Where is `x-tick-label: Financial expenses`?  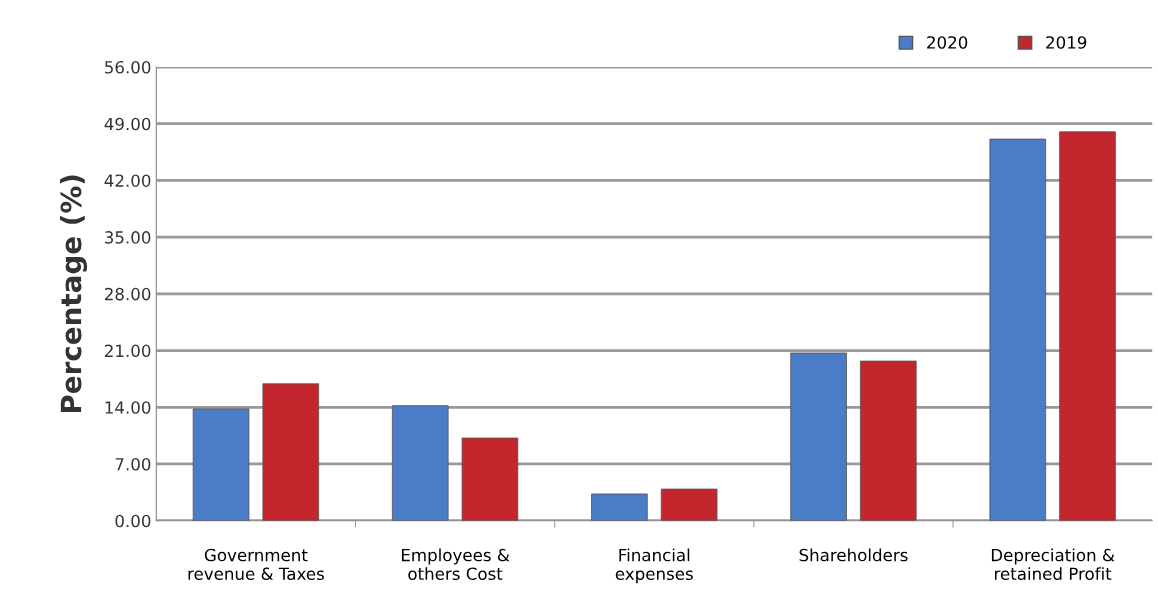 x-tick-label: Financial expenses is located at coordinates (654, 566).